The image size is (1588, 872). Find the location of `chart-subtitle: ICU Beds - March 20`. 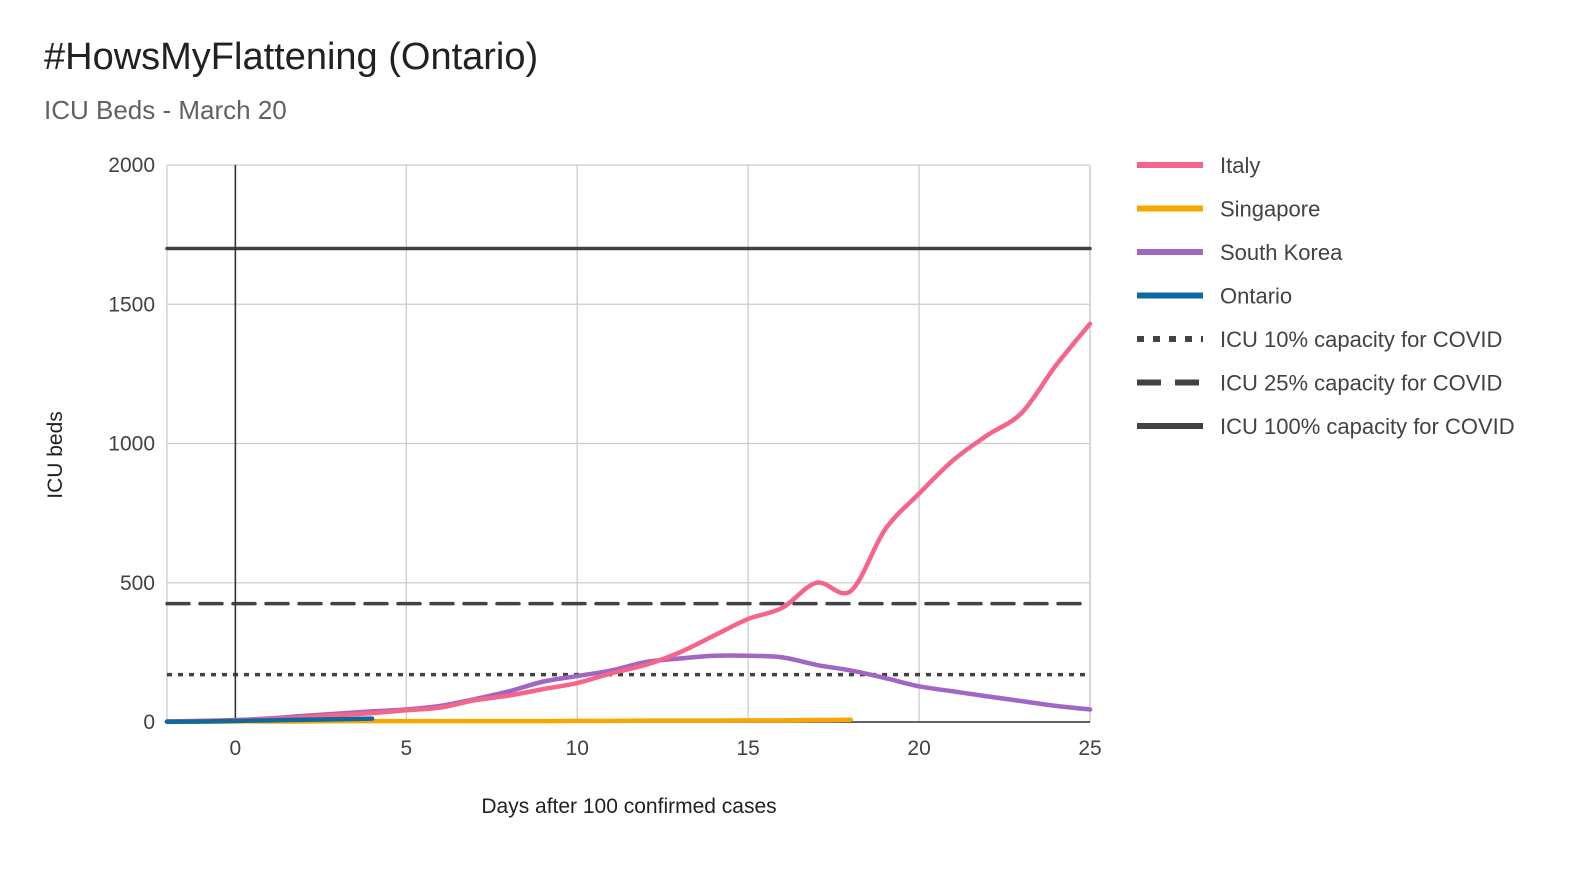

chart-subtitle: ICU Beds - March 20 is located at coordinates (165, 110).